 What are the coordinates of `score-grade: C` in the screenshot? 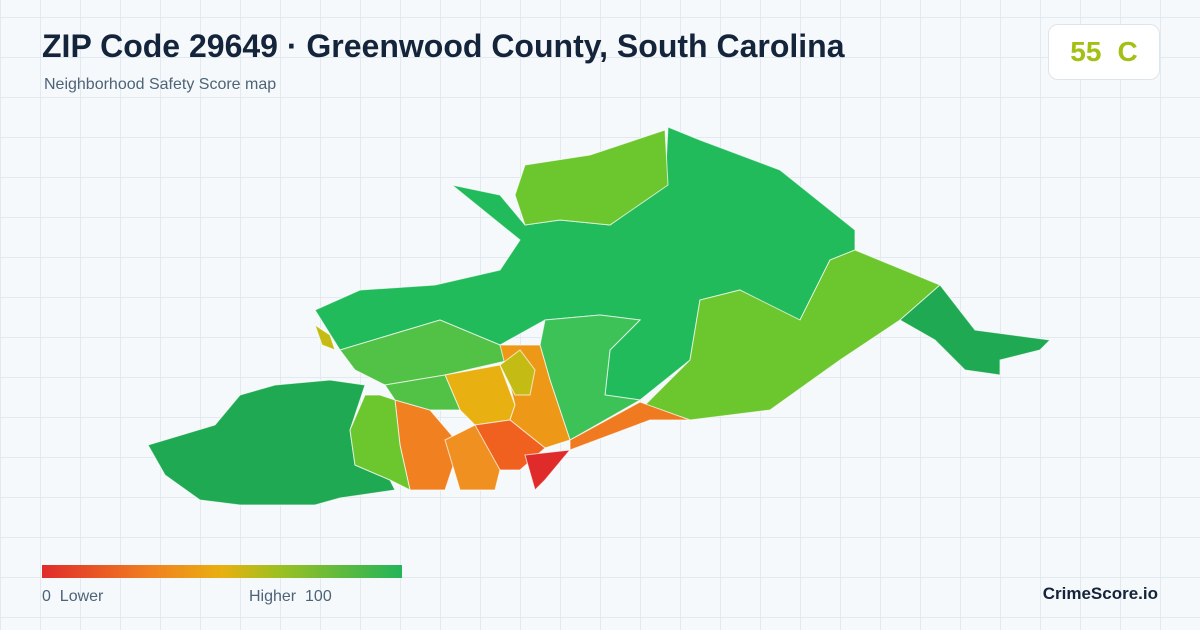 It's located at (1127, 51).